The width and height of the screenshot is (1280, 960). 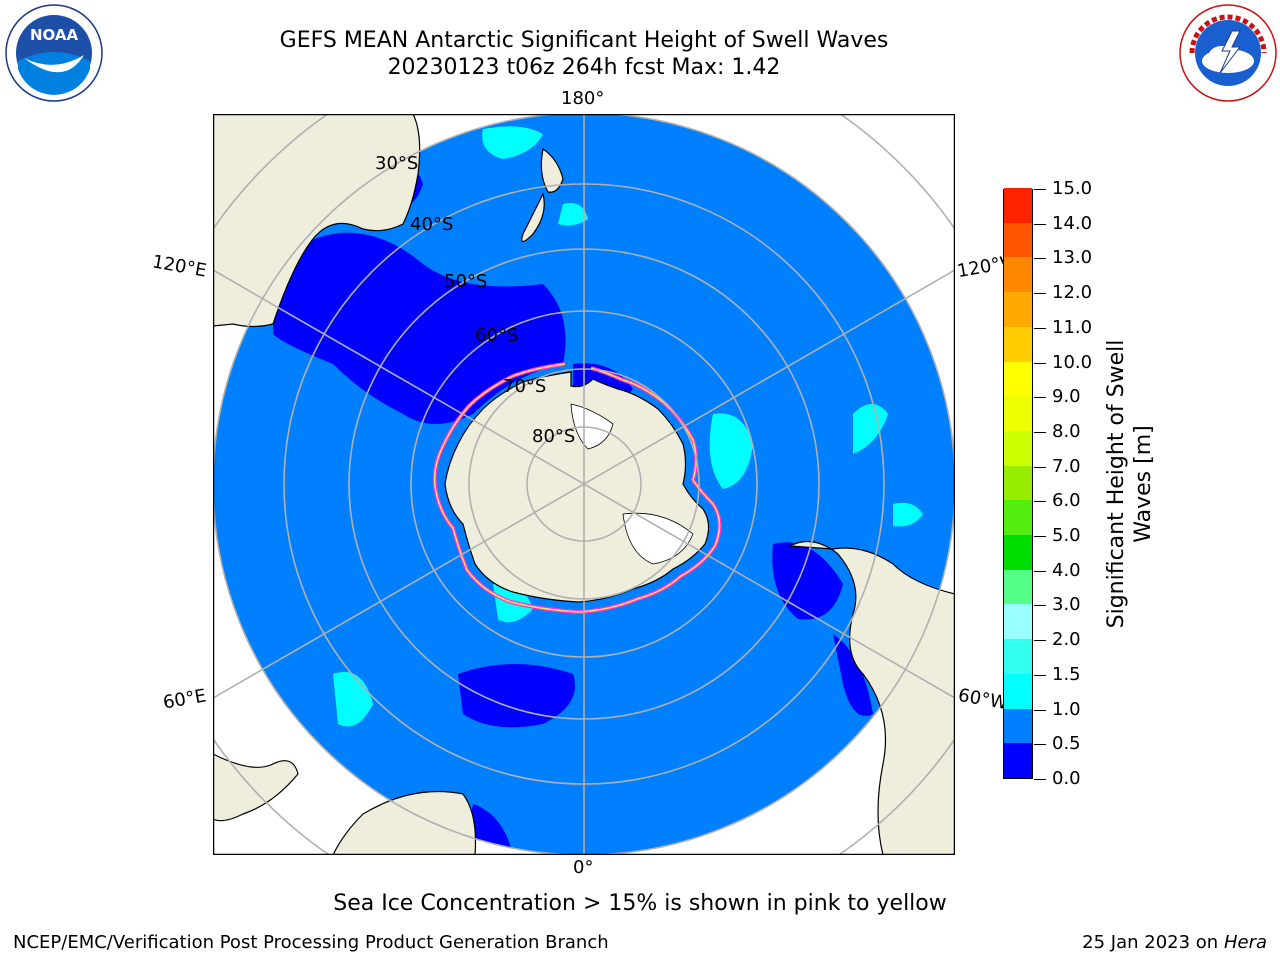 What do you see at coordinates (431, 224) in the screenshot?
I see `lat-label-40s: 40°S` at bounding box center [431, 224].